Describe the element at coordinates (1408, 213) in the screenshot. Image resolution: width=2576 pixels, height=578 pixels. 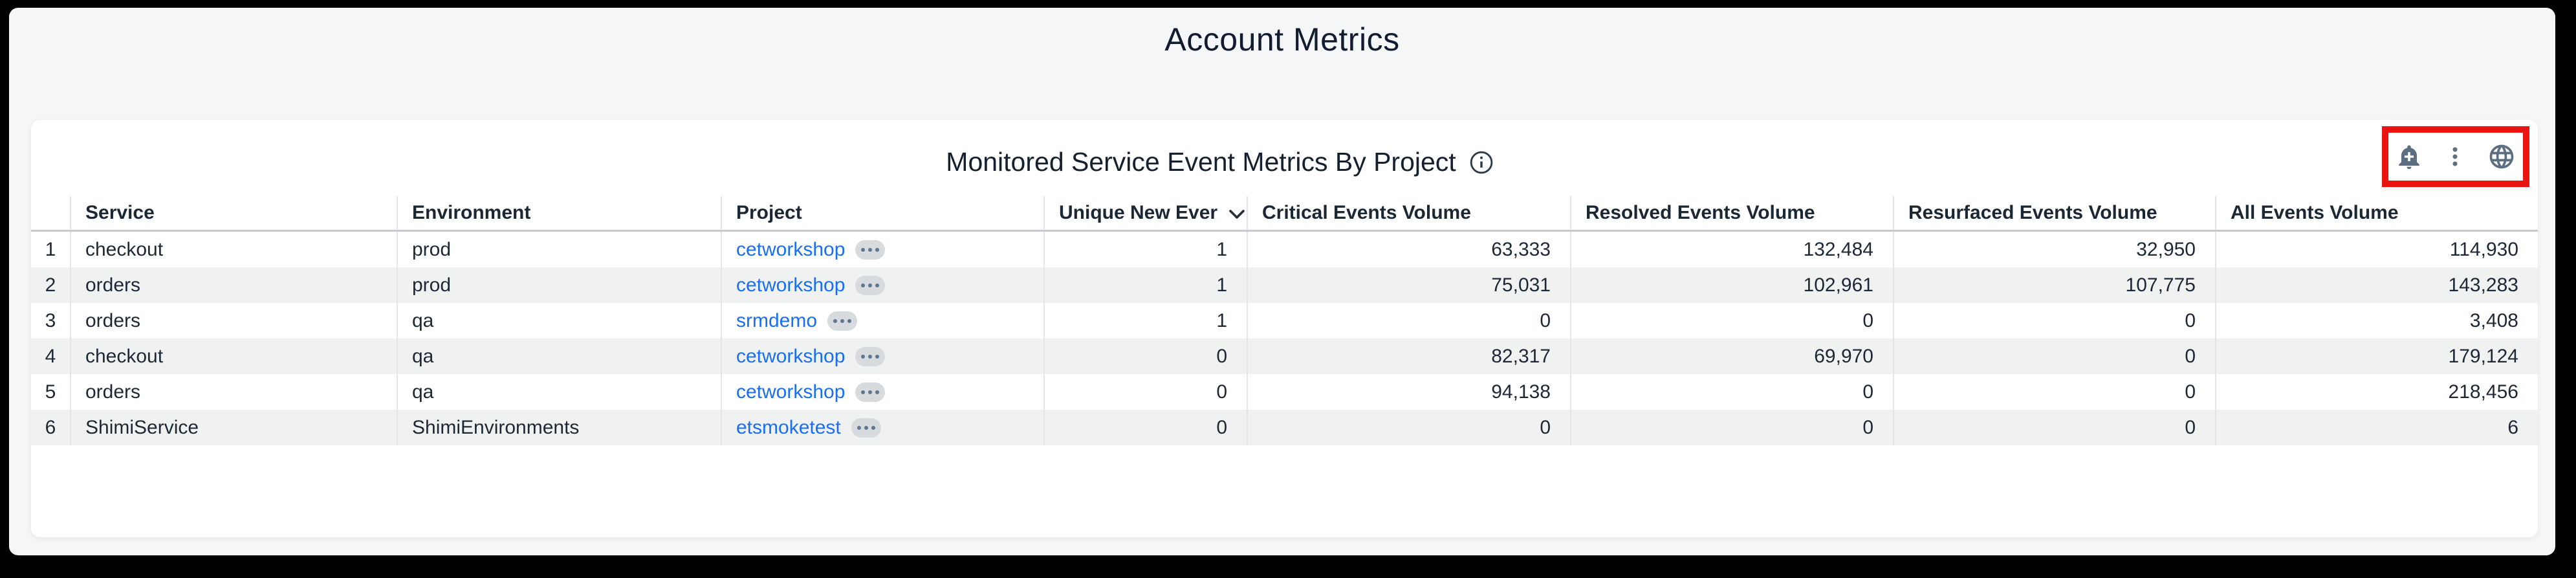
I see `column-header-critical-events: Critical Events Volume` at that location.